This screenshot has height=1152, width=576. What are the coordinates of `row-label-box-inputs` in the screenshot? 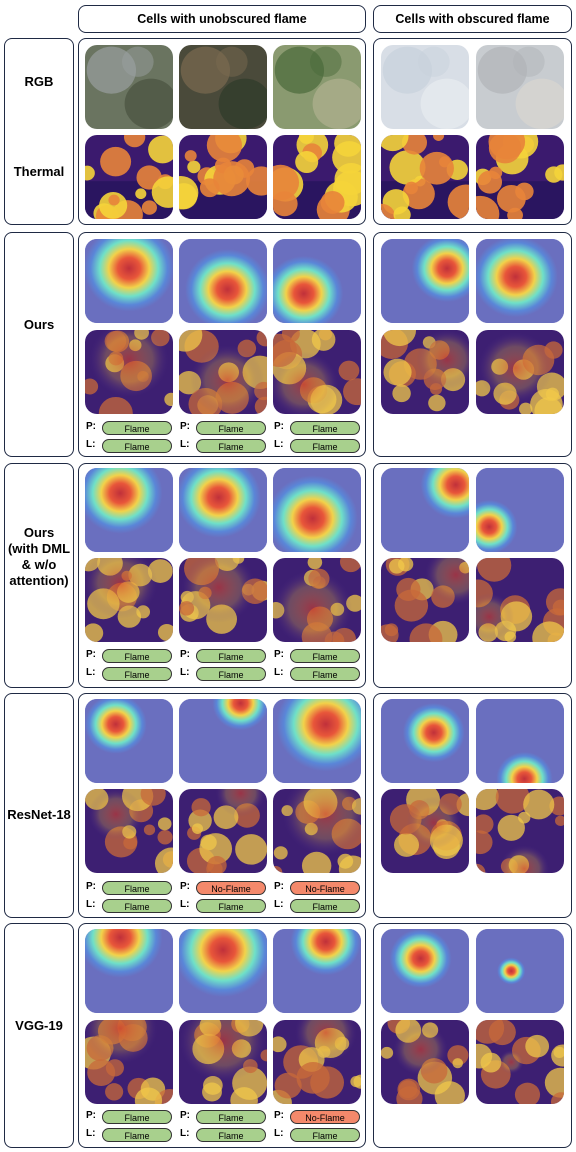 It's located at (39, 131).